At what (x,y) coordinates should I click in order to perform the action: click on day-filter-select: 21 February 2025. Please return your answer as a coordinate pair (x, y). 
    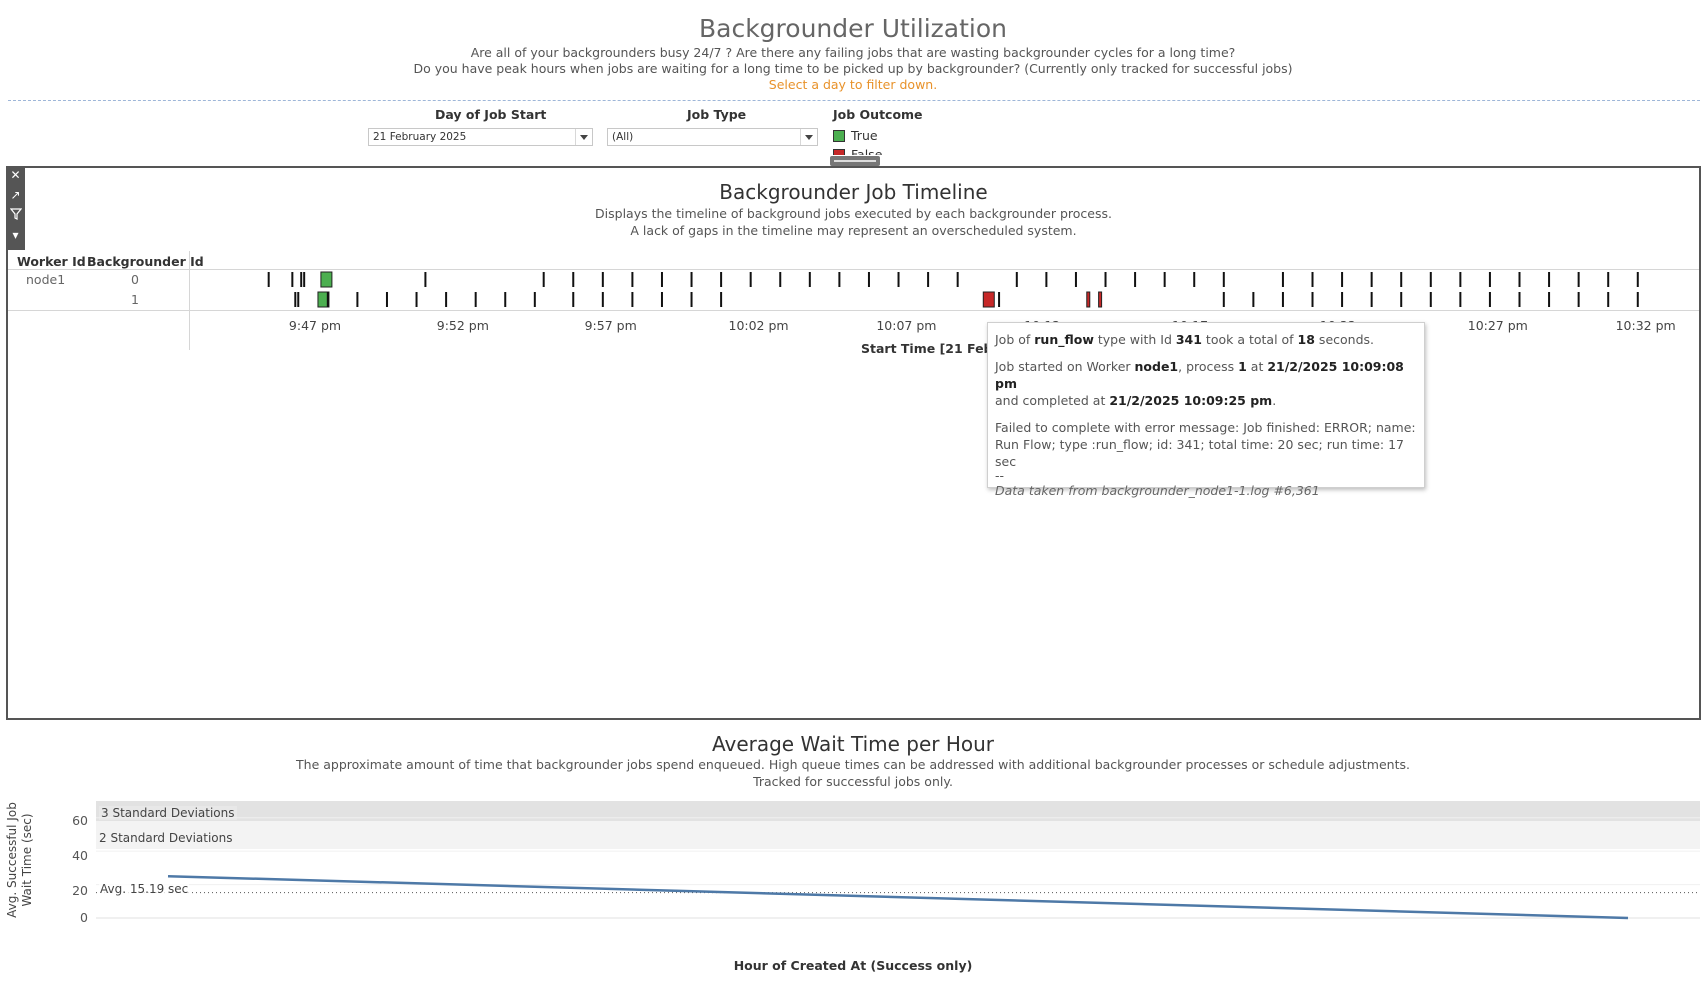
    Looking at the image, I should click on (480, 137).